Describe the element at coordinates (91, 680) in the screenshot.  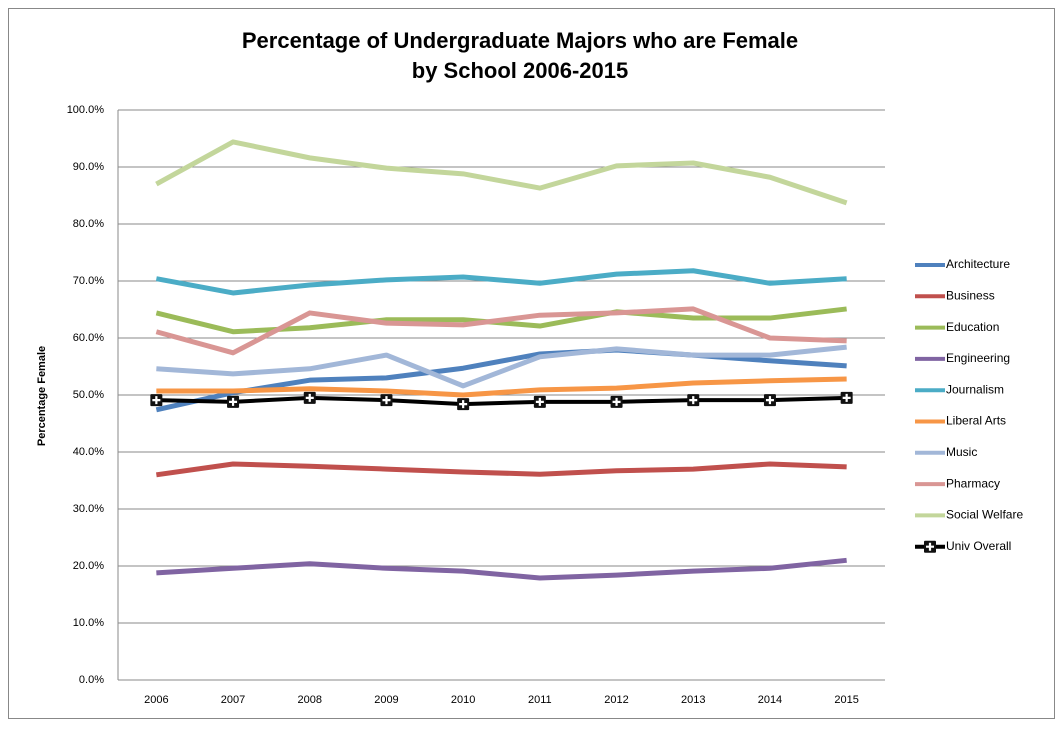
I see `y-tick-label: 0.0%` at that location.